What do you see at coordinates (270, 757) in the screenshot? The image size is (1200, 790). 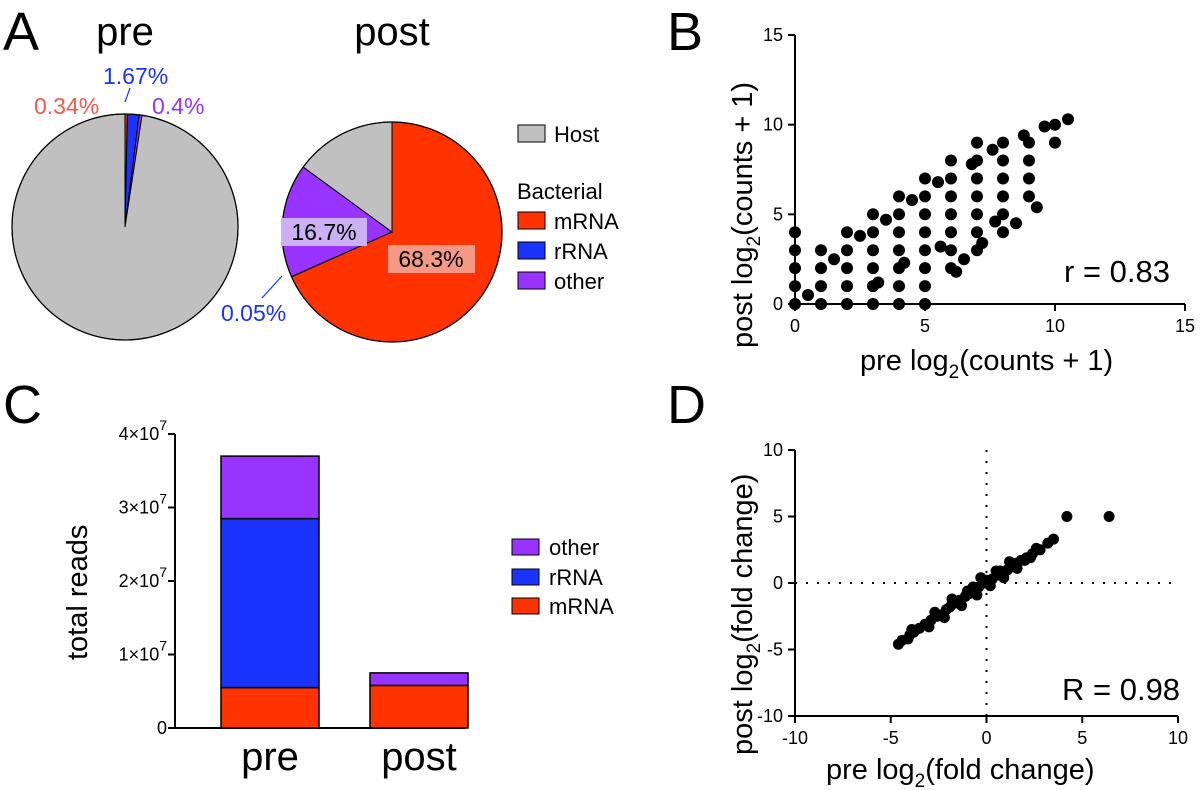 I see `c-x-tick-pre: pre` at bounding box center [270, 757].